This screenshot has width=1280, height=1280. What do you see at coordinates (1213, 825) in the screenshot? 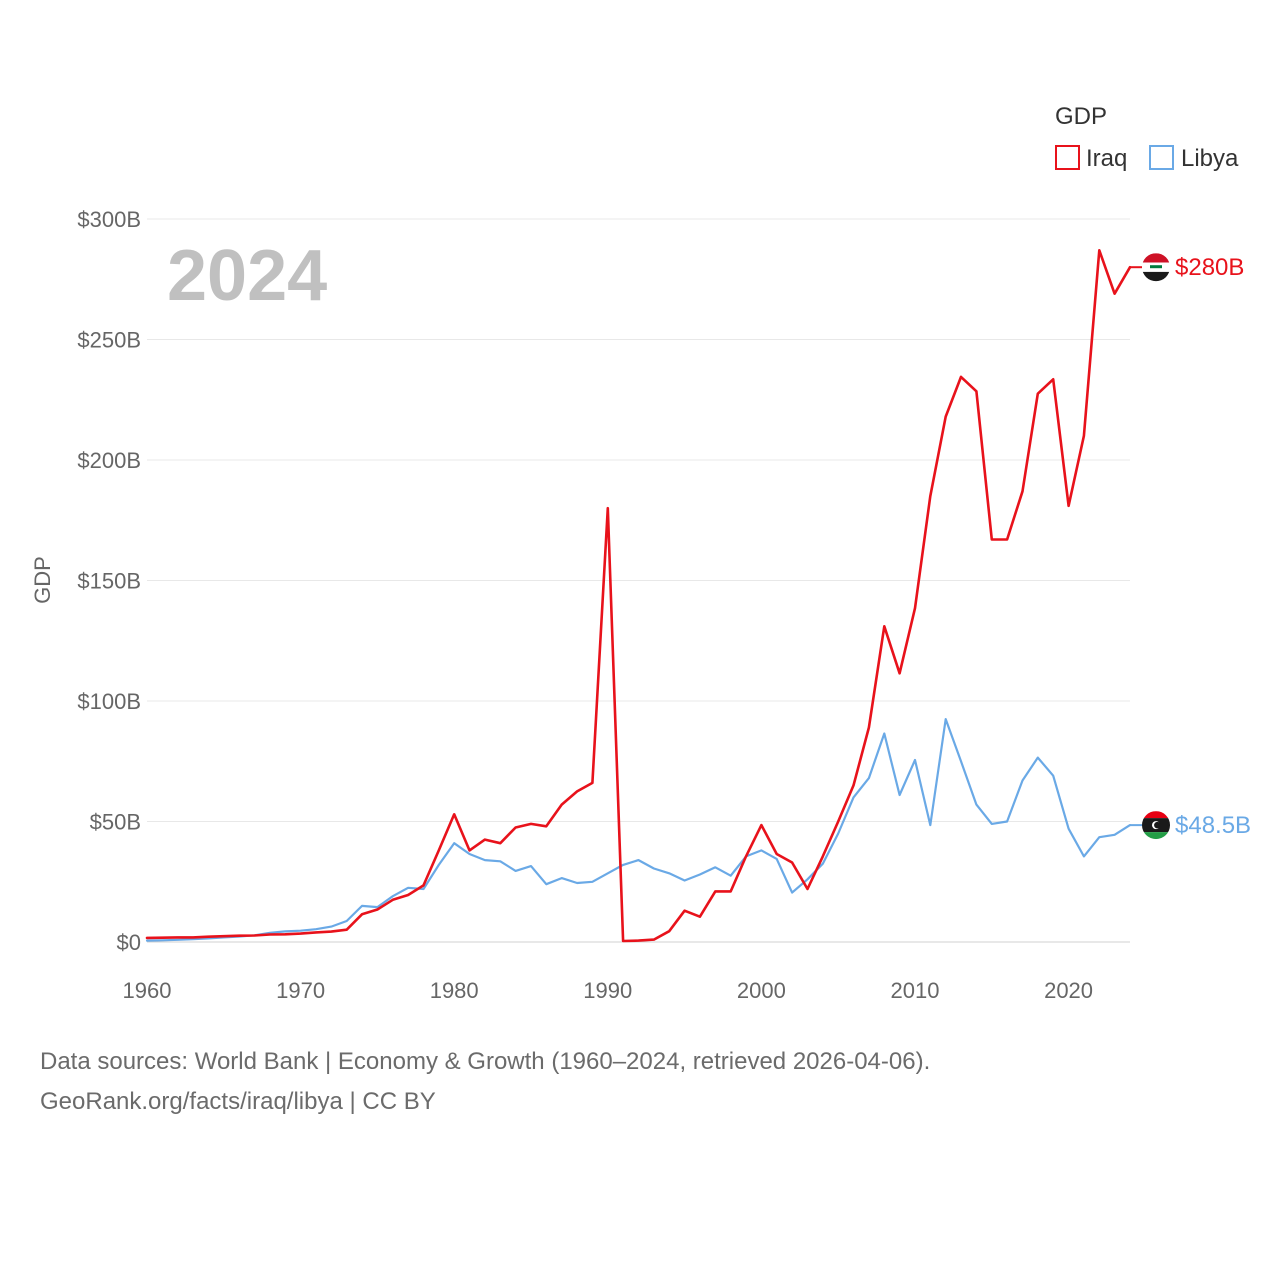
I see `libya-end-value-label: $48.5B` at bounding box center [1213, 825].